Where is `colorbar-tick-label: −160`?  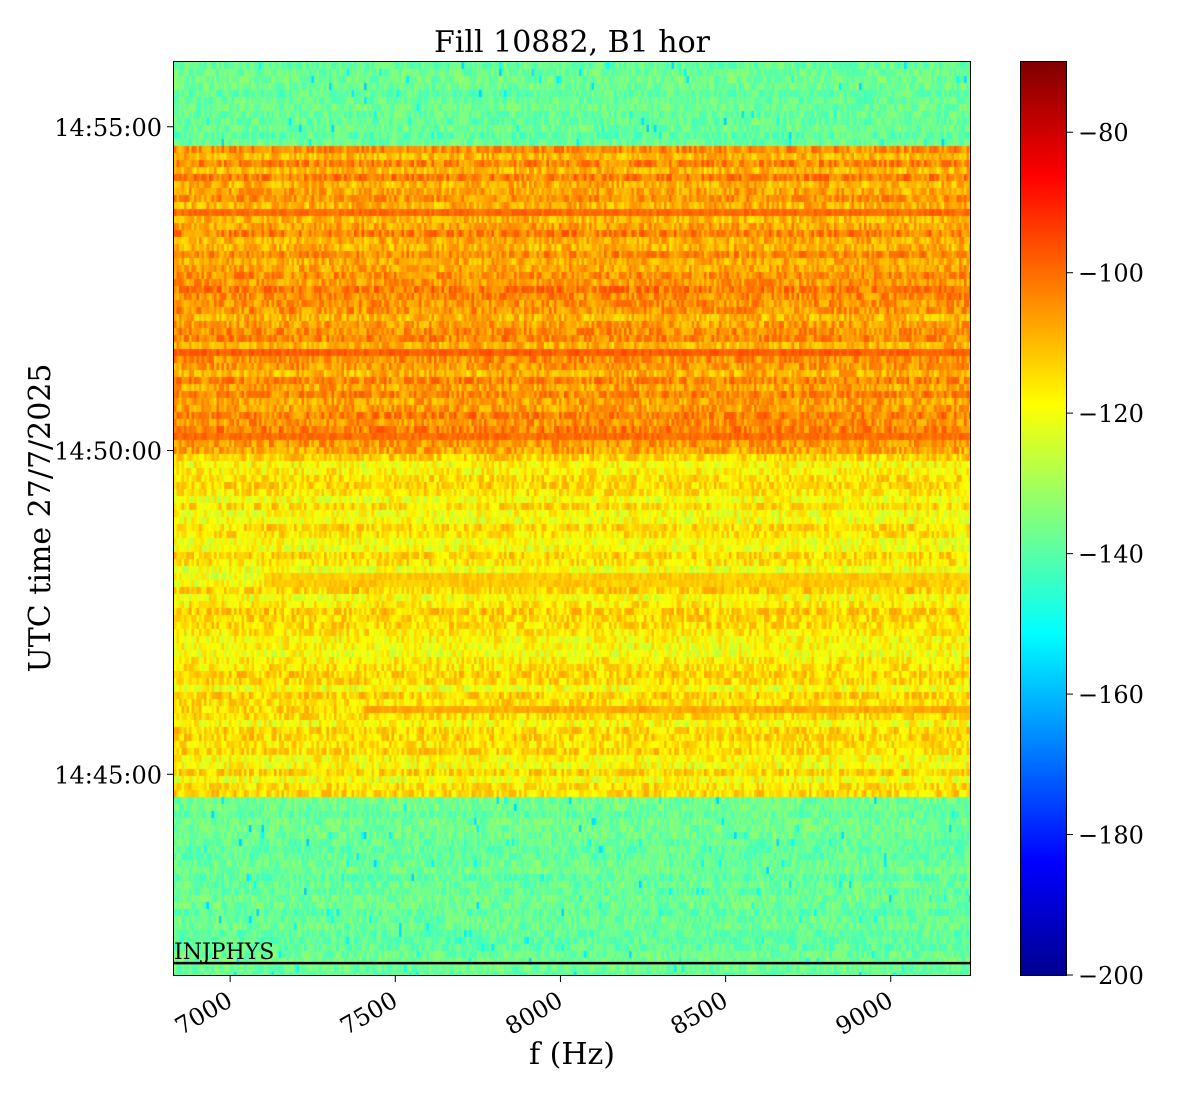
colorbar-tick-label: −160 is located at coordinates (1111, 695).